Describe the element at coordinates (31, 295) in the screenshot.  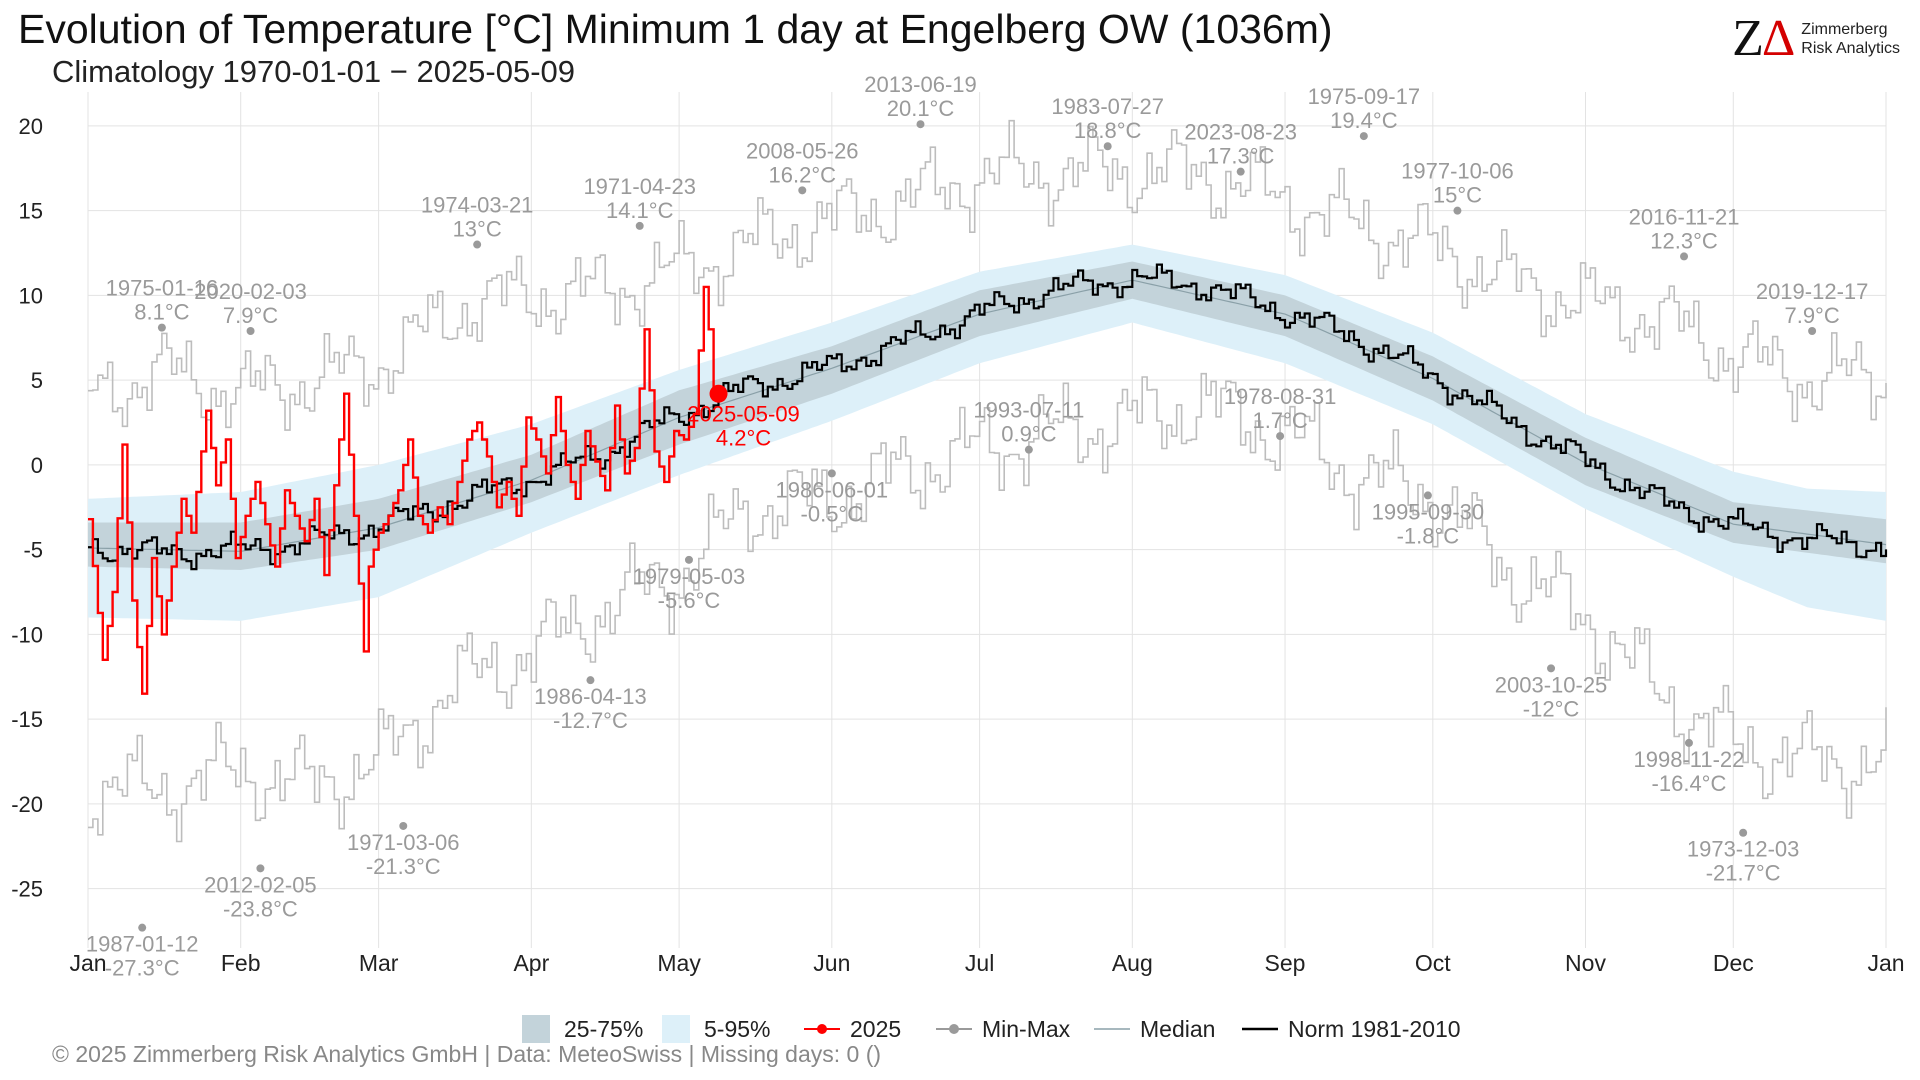
I see `y-tick-label: 10` at that location.